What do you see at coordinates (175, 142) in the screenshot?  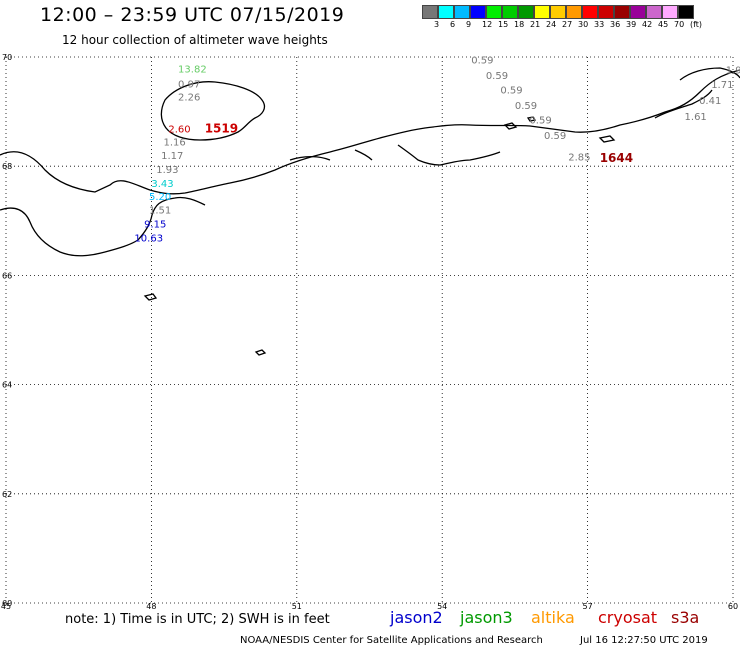 I see `wave-height-label: 1.16` at bounding box center [175, 142].